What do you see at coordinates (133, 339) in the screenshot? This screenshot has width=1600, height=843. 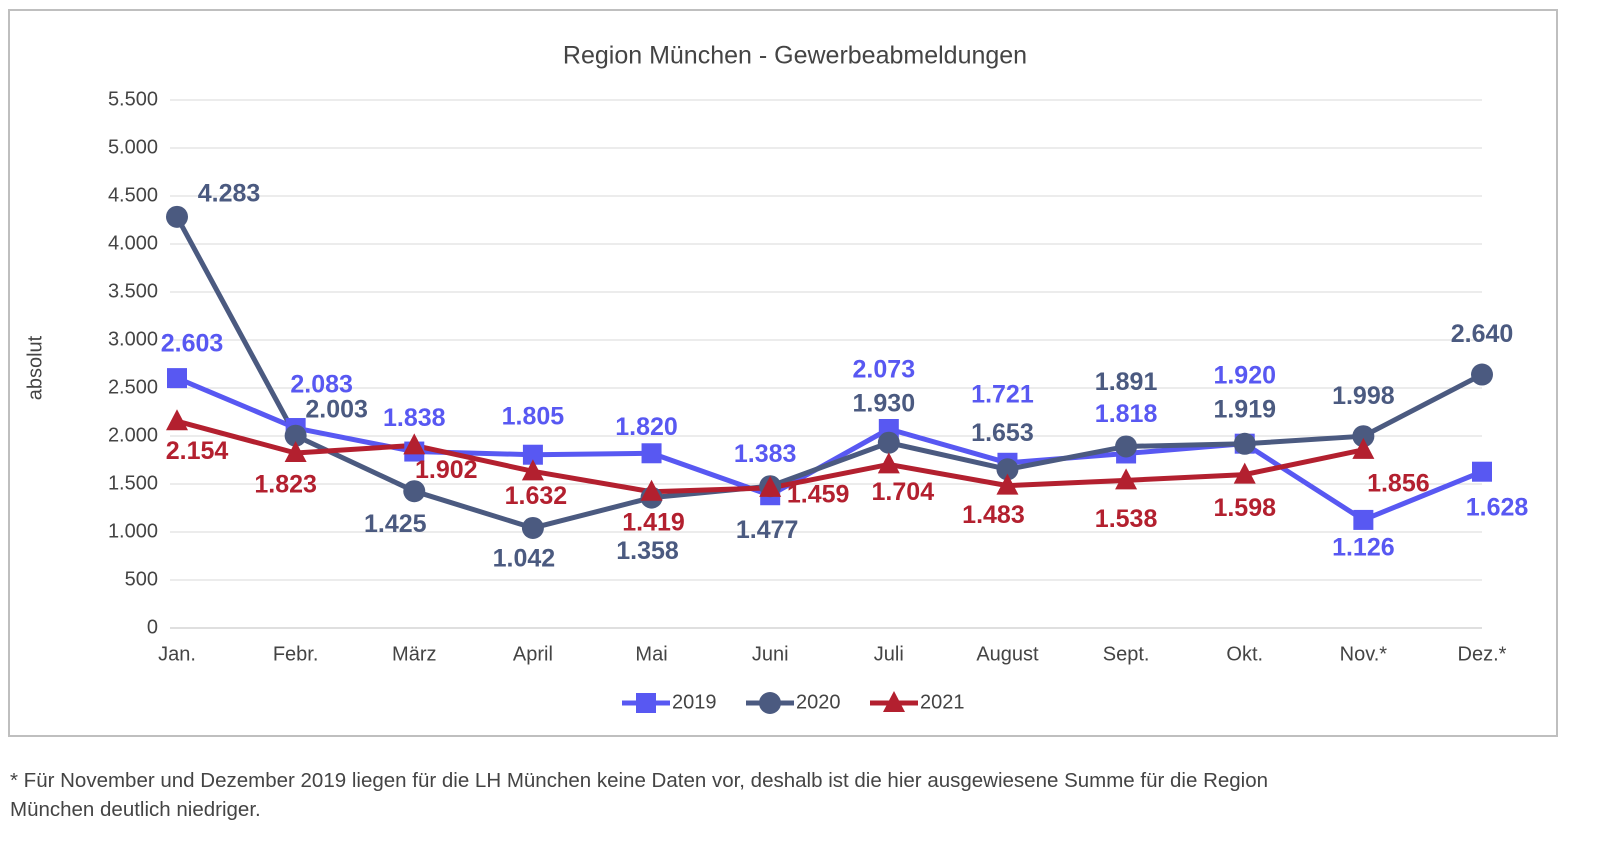 I see `y-tick-label: 3.000` at bounding box center [133, 339].